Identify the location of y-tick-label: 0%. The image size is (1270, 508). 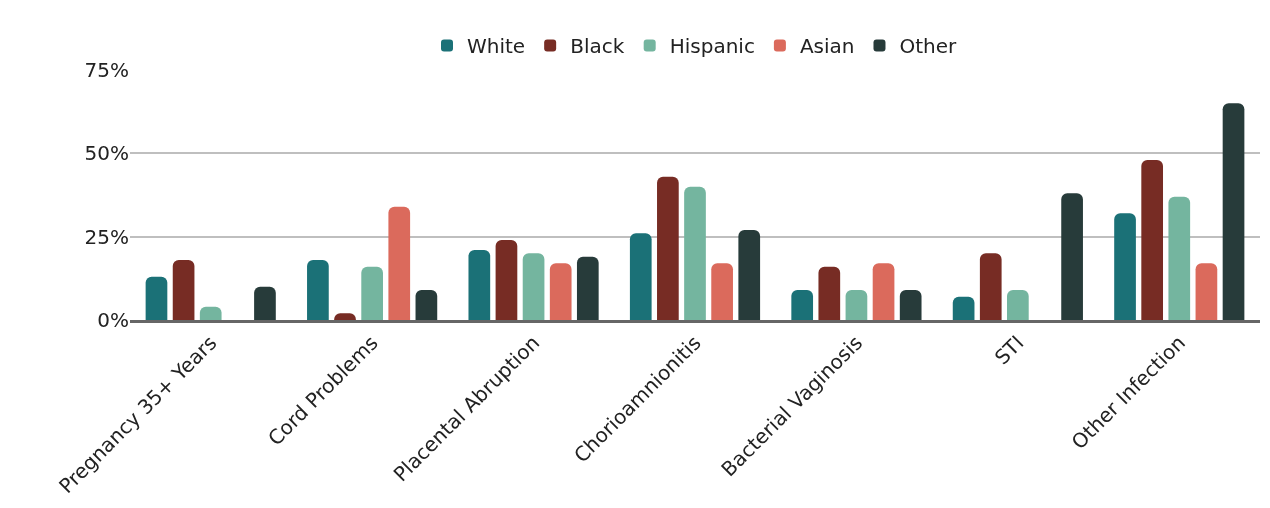
(113, 320).